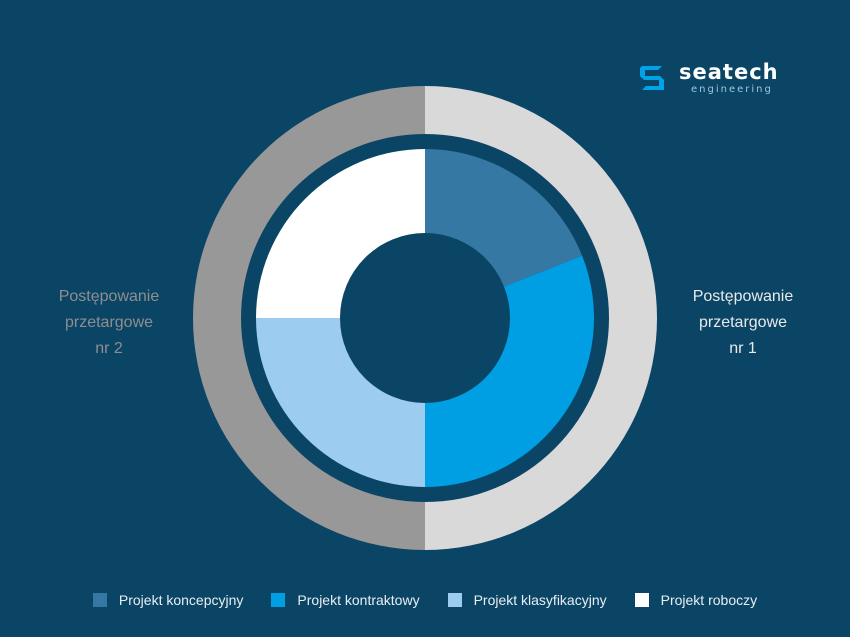  I want to click on legend-item-kontraktowy: Projekt kontraktowy, so click(345, 600).